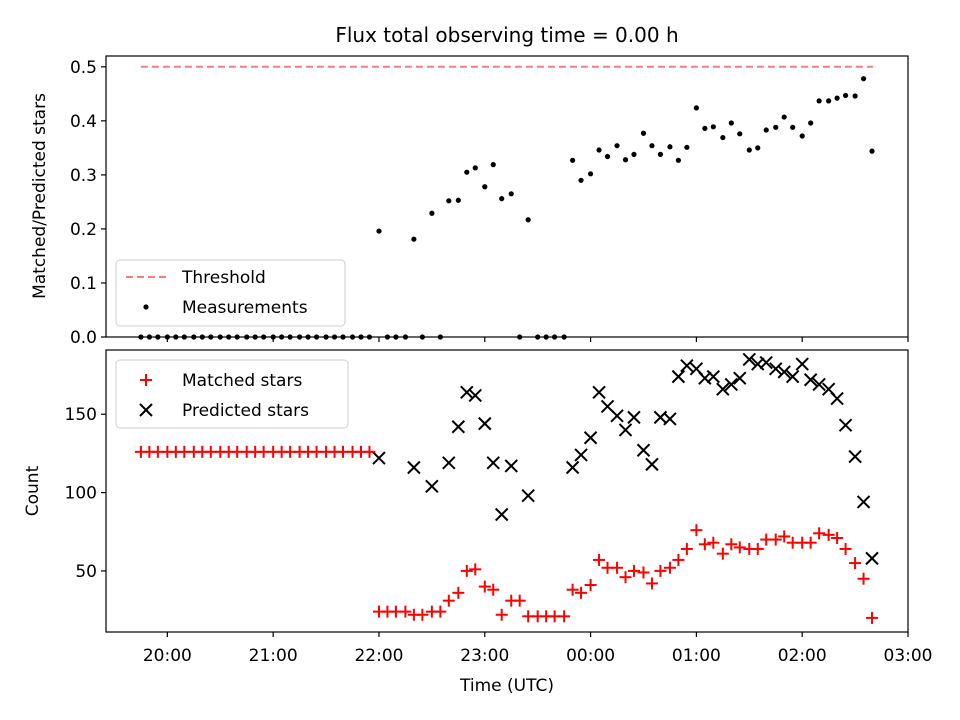  Describe the element at coordinates (242, 381) in the screenshot. I see `legend-matched-label: Matched stars` at that location.